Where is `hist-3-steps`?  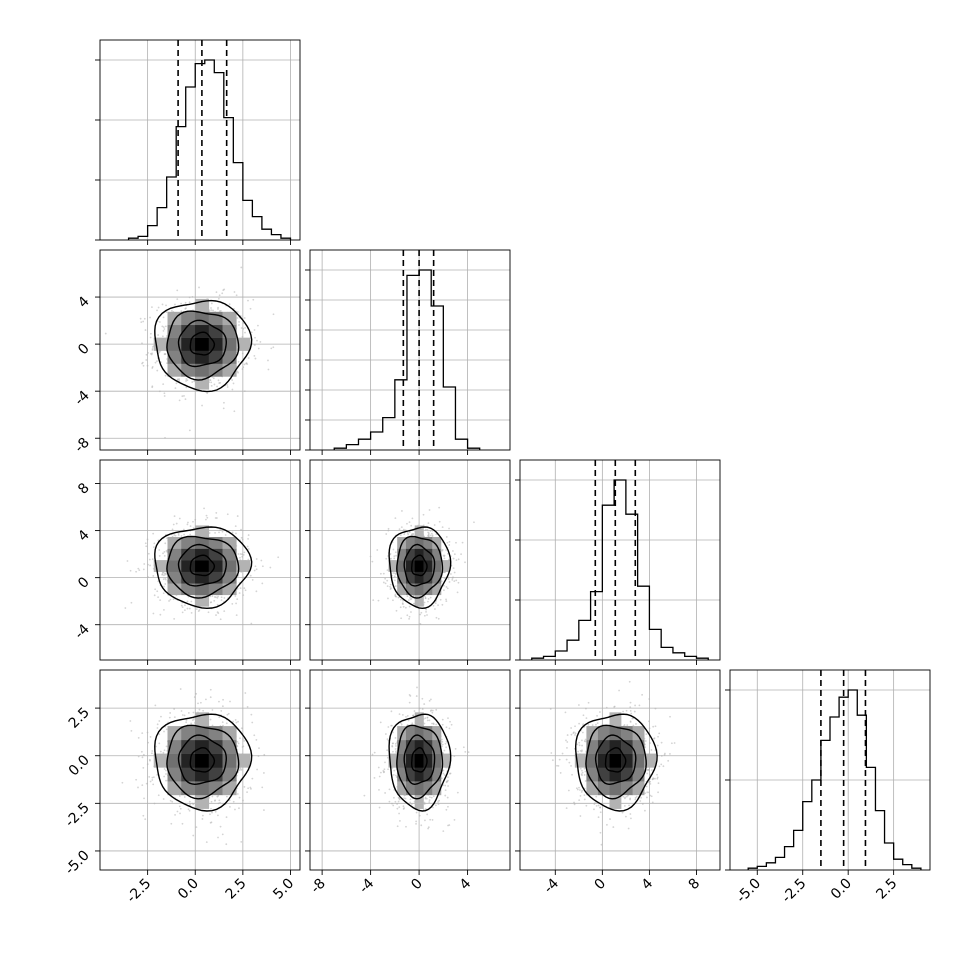 hist-3-steps is located at coordinates (834, 779).